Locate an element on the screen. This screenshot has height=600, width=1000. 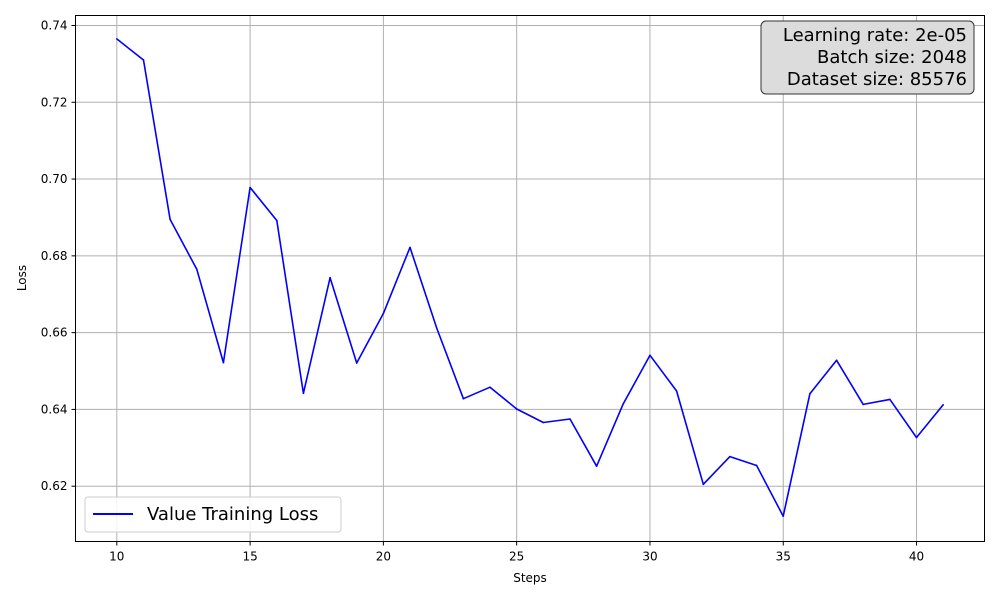
y-axis-label: Loss is located at coordinates (22, 278).